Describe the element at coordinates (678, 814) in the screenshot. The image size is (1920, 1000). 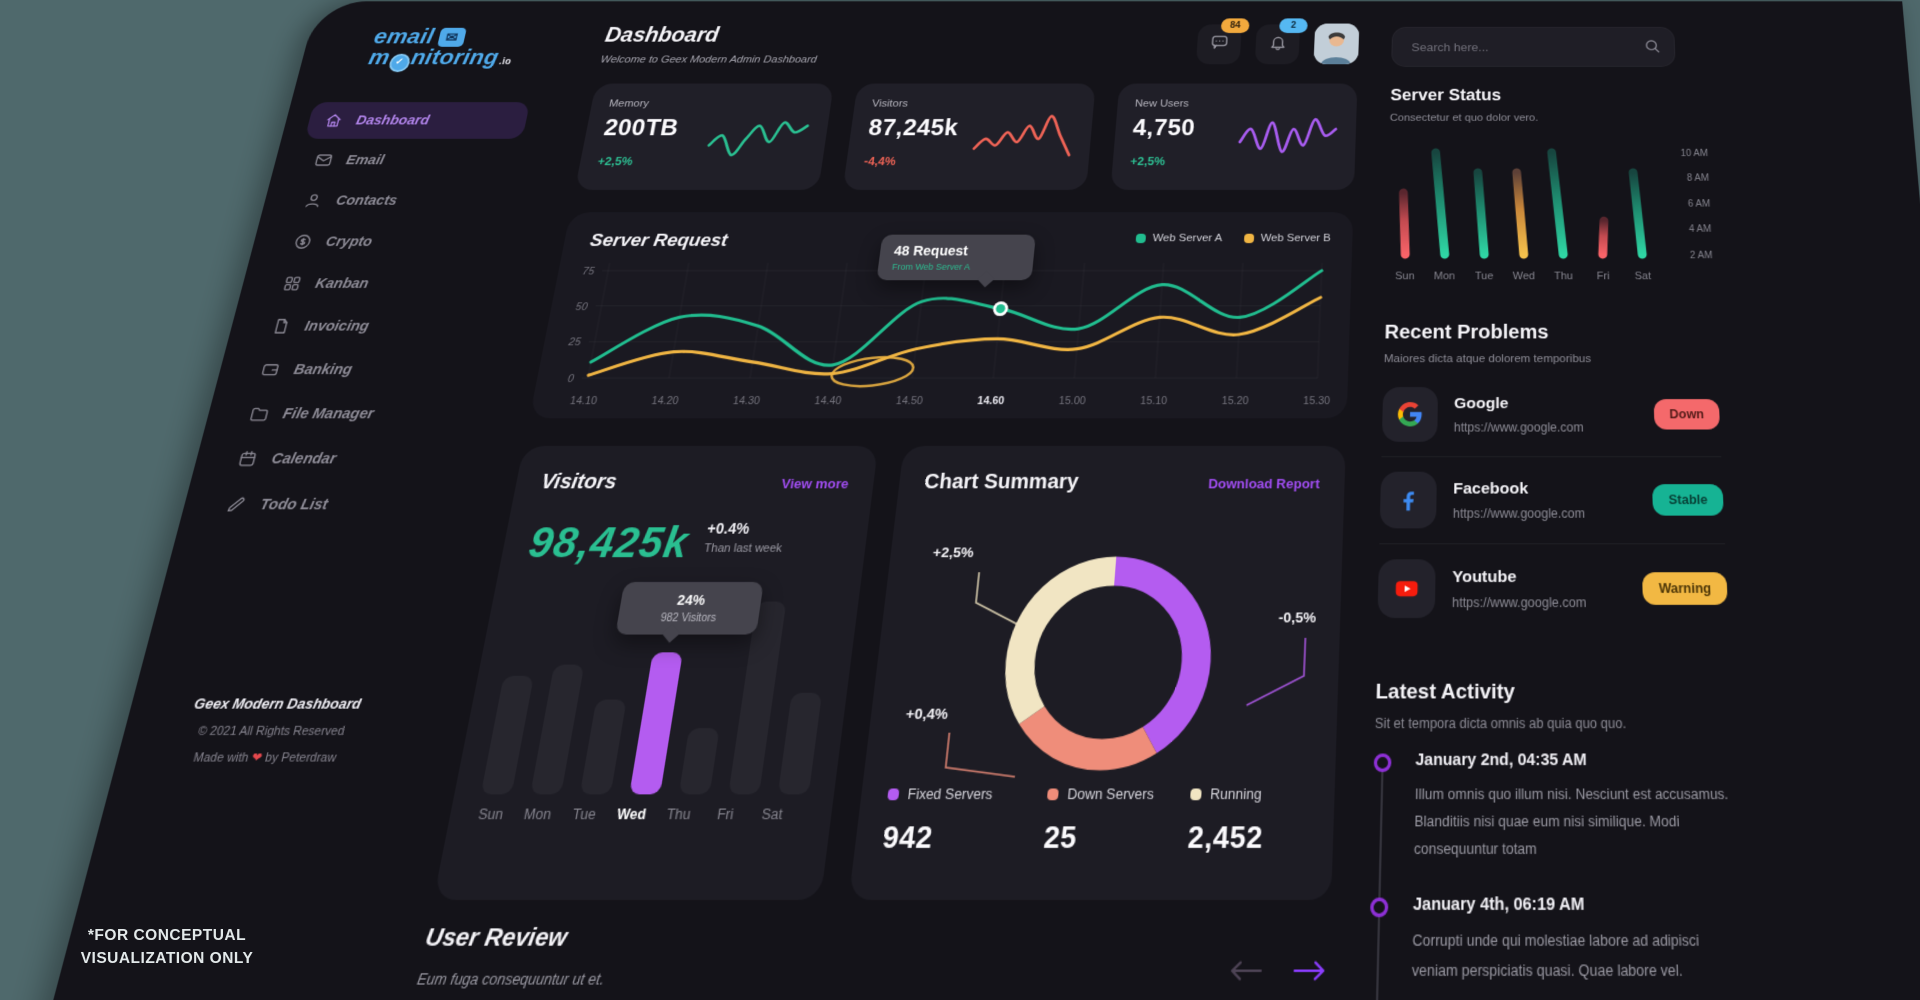
I see `bar-label-thu: Thu` at that location.